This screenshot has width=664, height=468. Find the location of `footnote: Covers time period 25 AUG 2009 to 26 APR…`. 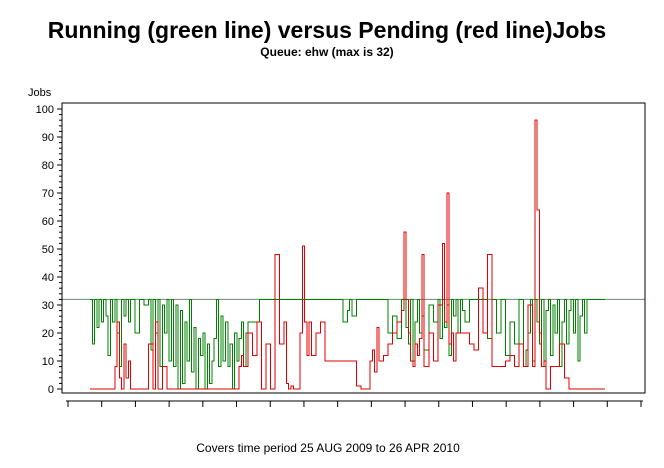

footnote: Covers time period 25 AUG 2009 to 26 APR… is located at coordinates (328, 448).